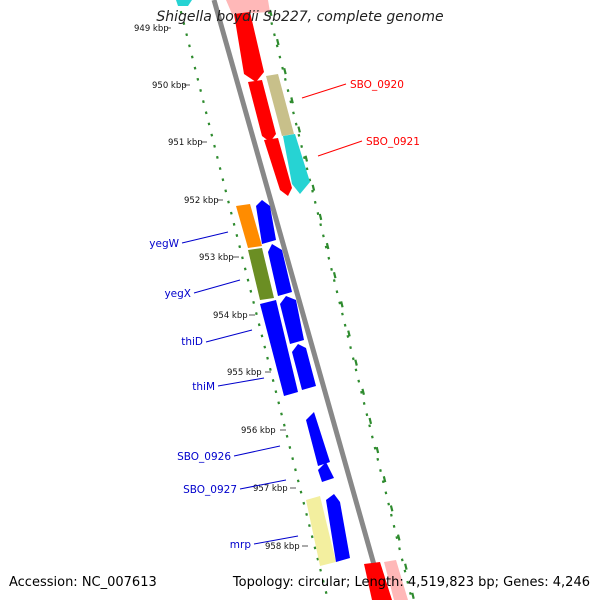 Image resolution: width=600 pixels, height=600 pixels. What do you see at coordinates (393, 142) in the screenshot?
I see `label-sbo0921: SBO_0921` at bounding box center [393, 142].